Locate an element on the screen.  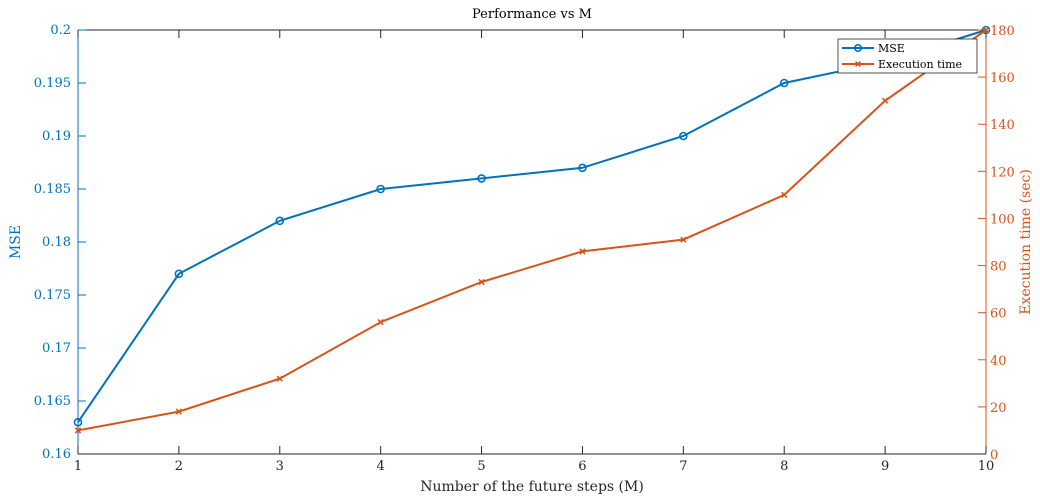
right-y-tick-label: 180 is located at coordinates (1002, 31).